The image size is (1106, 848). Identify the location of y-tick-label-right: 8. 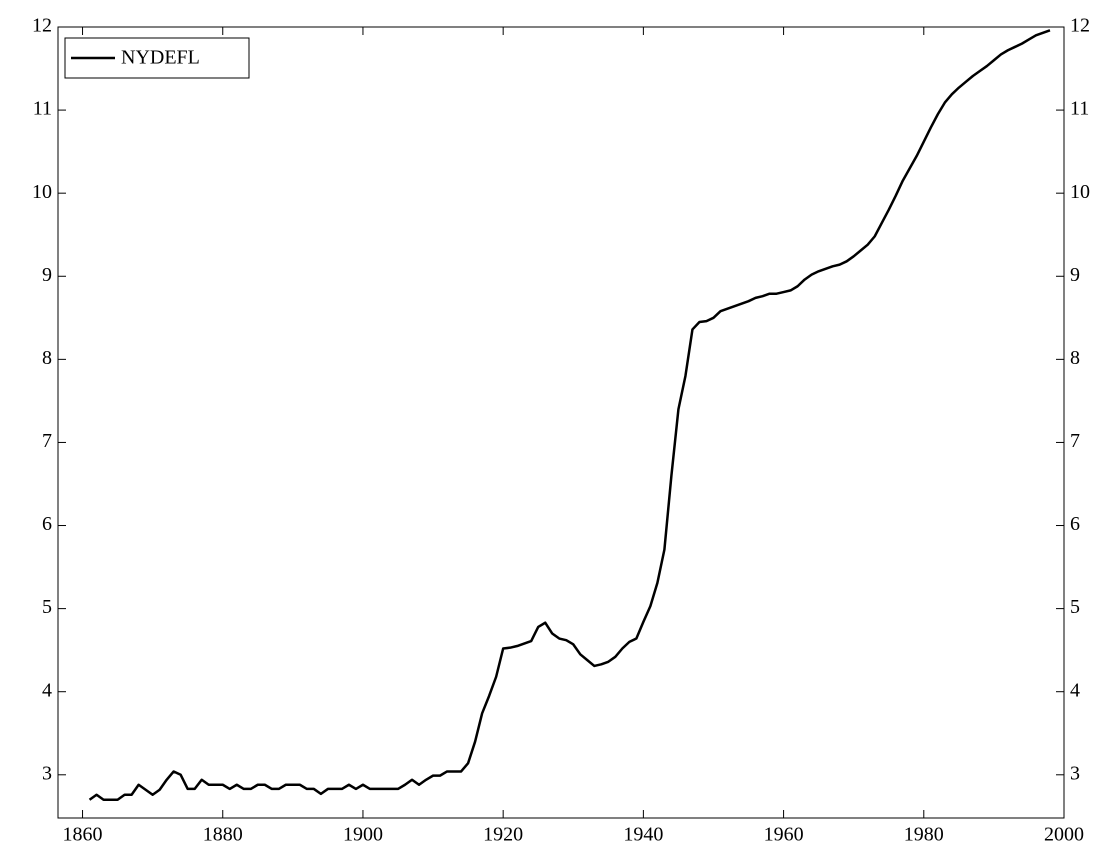
(1075, 358).